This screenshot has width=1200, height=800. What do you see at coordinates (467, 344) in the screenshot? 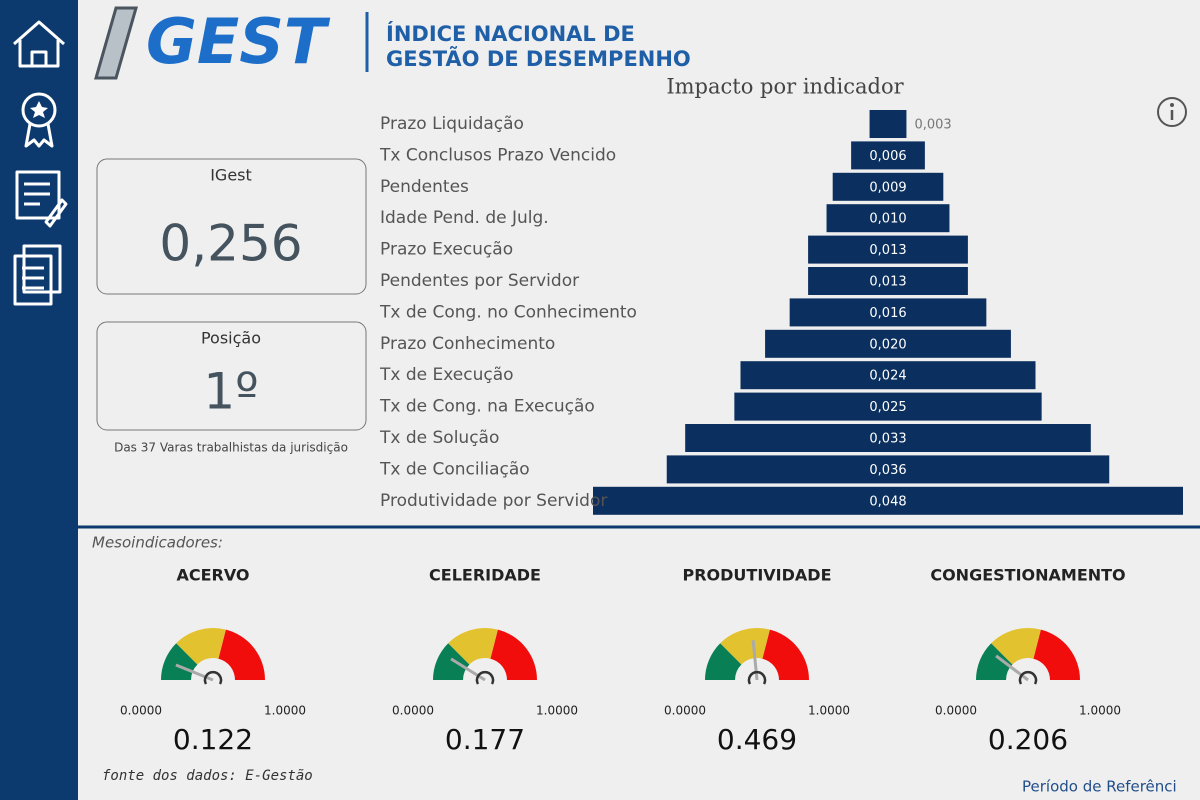
I see `category-label: Prazo Conhecimento` at bounding box center [467, 344].